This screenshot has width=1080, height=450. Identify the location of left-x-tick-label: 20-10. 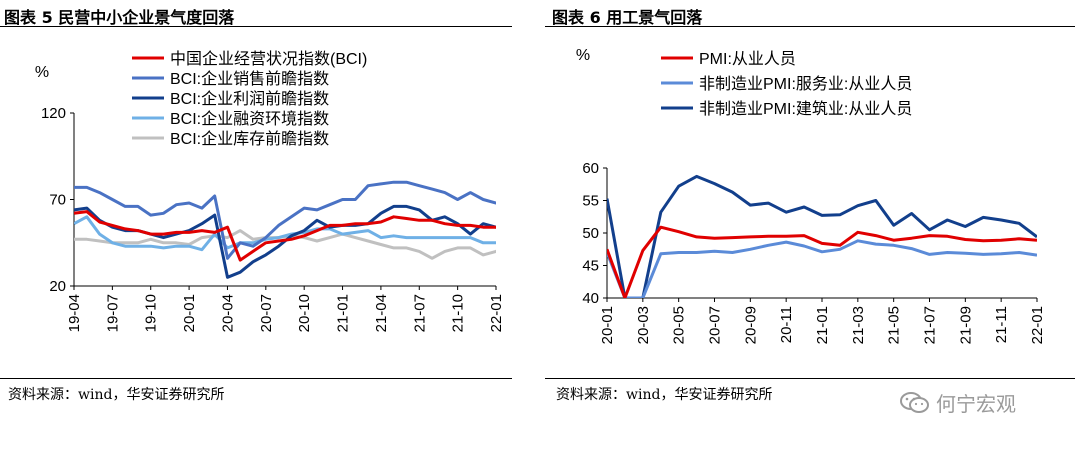
(304, 313).